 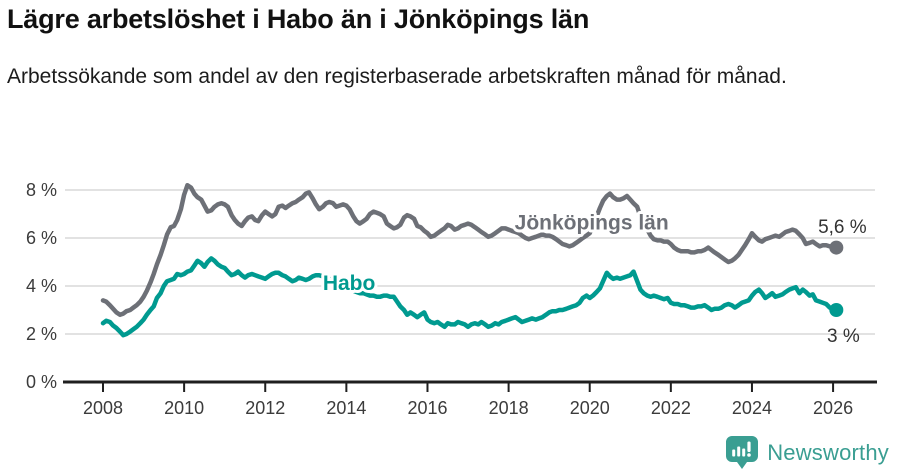 What do you see at coordinates (427, 408) in the screenshot?
I see `x-axis-tick-label: 2016` at bounding box center [427, 408].